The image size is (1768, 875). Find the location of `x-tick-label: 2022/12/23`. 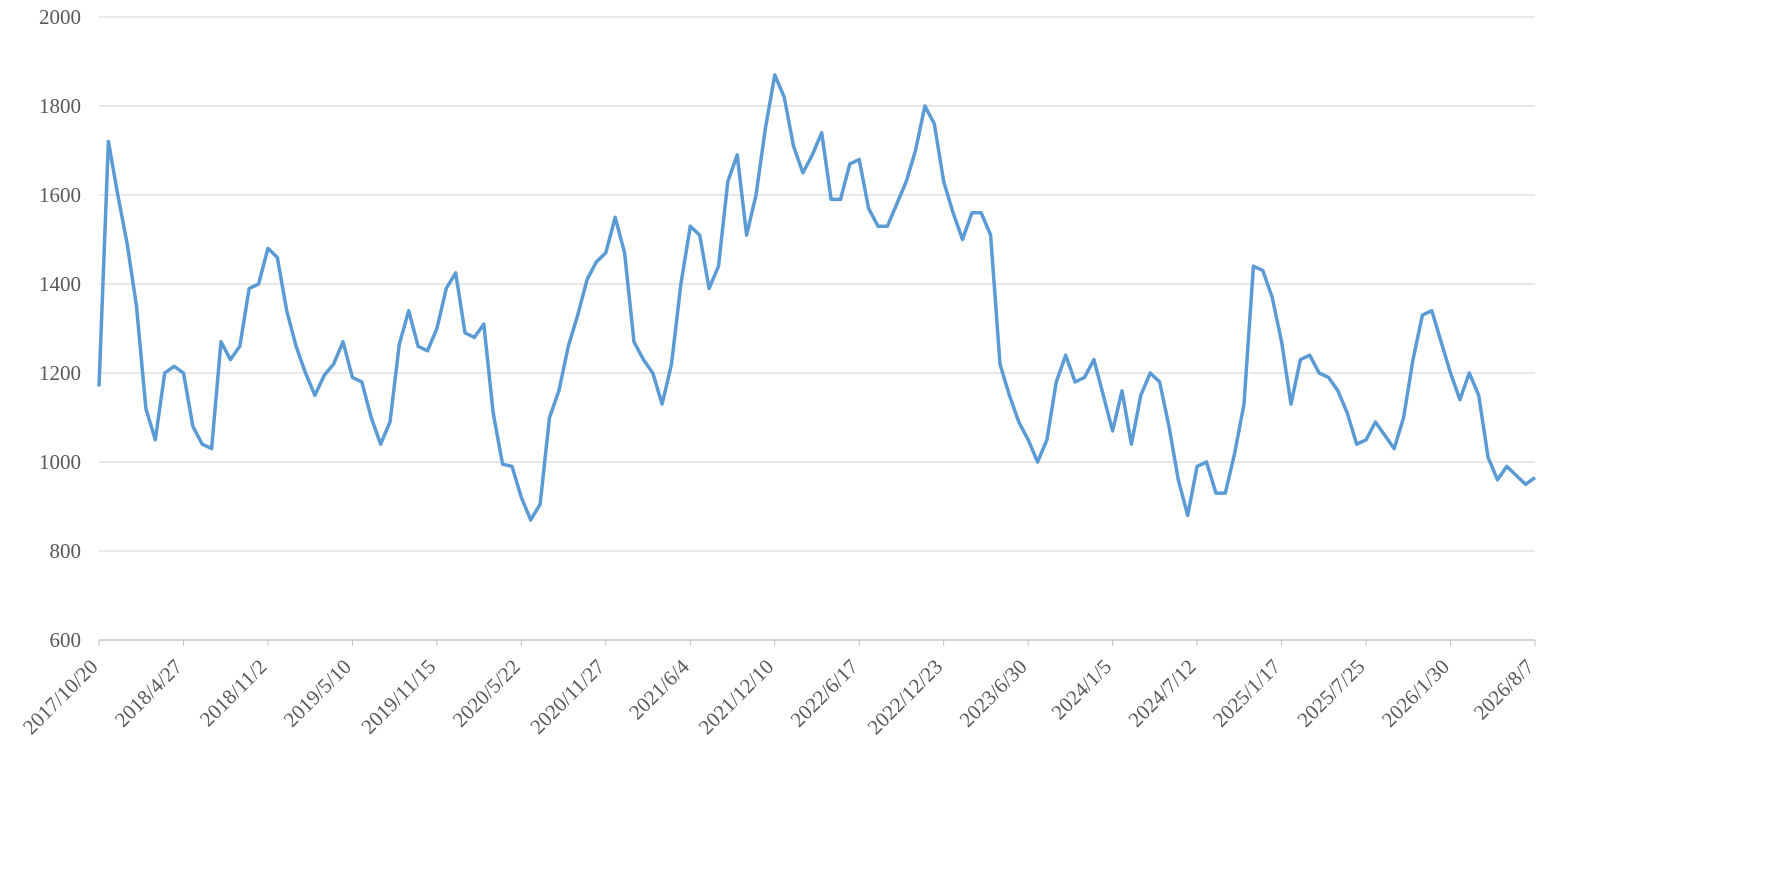

x-tick-label: 2022/12/23 is located at coordinates (905, 697).